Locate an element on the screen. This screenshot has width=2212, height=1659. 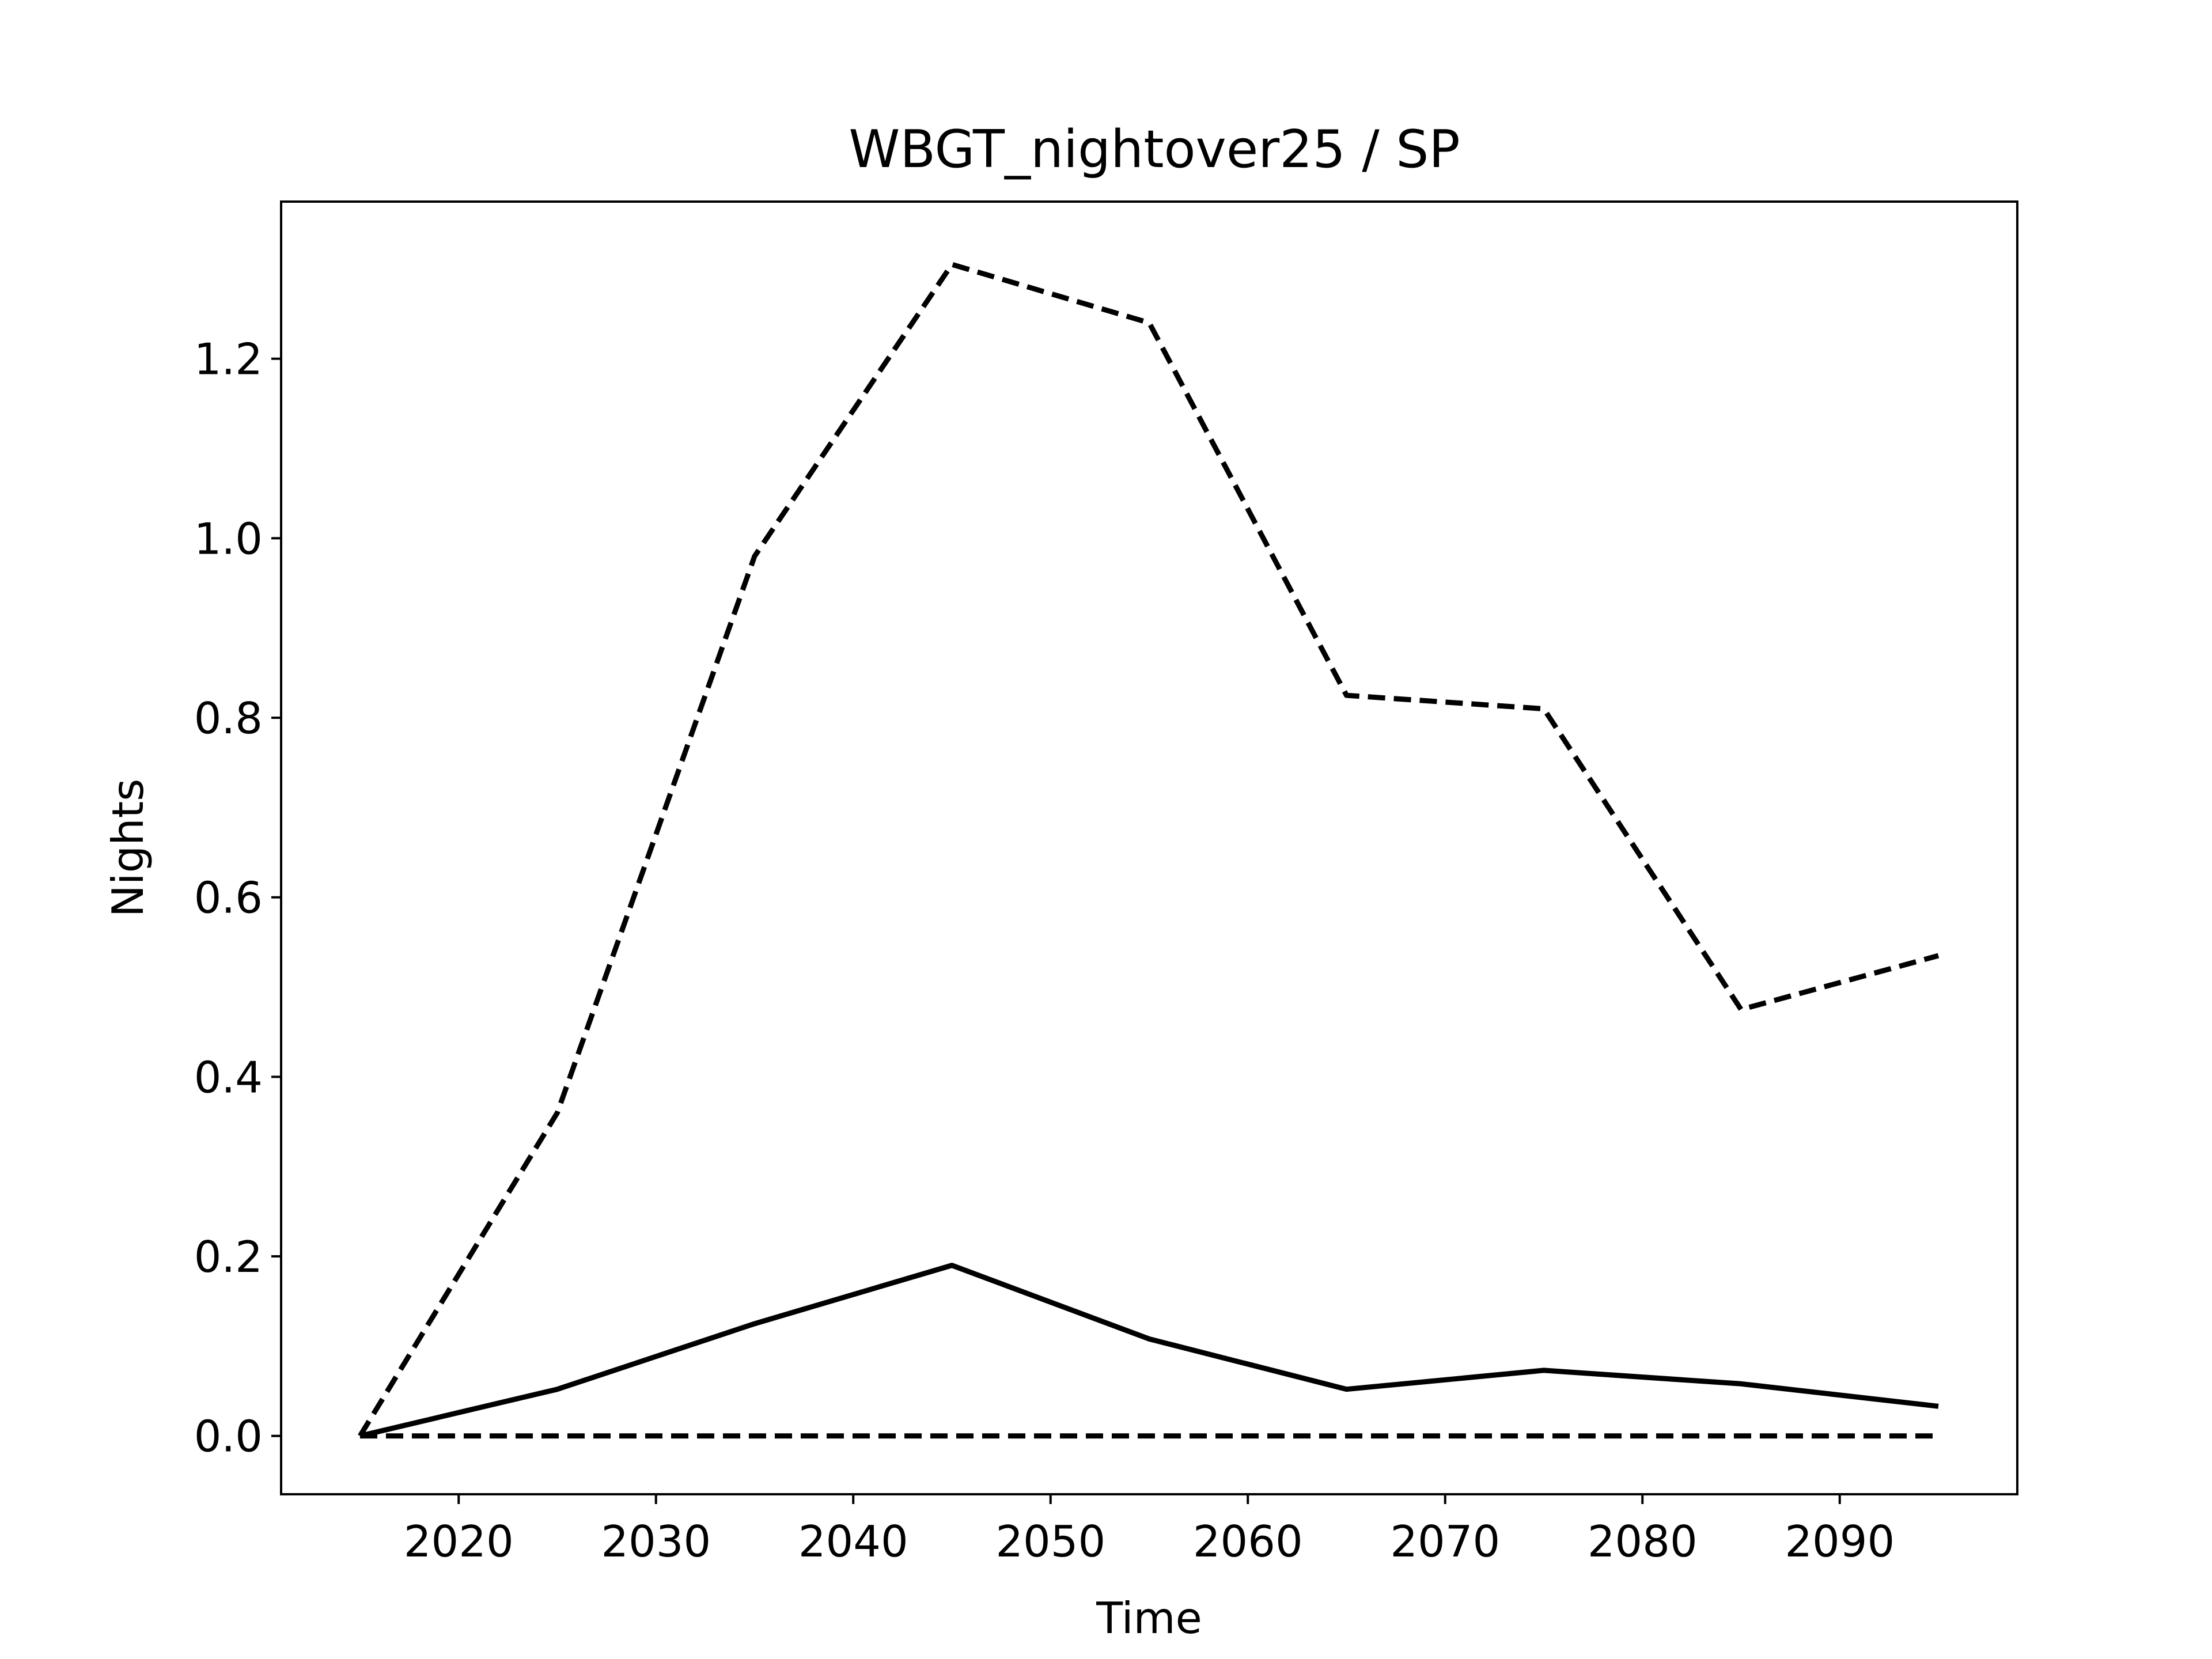
y-tick-label: 1.0 is located at coordinates (228, 538).